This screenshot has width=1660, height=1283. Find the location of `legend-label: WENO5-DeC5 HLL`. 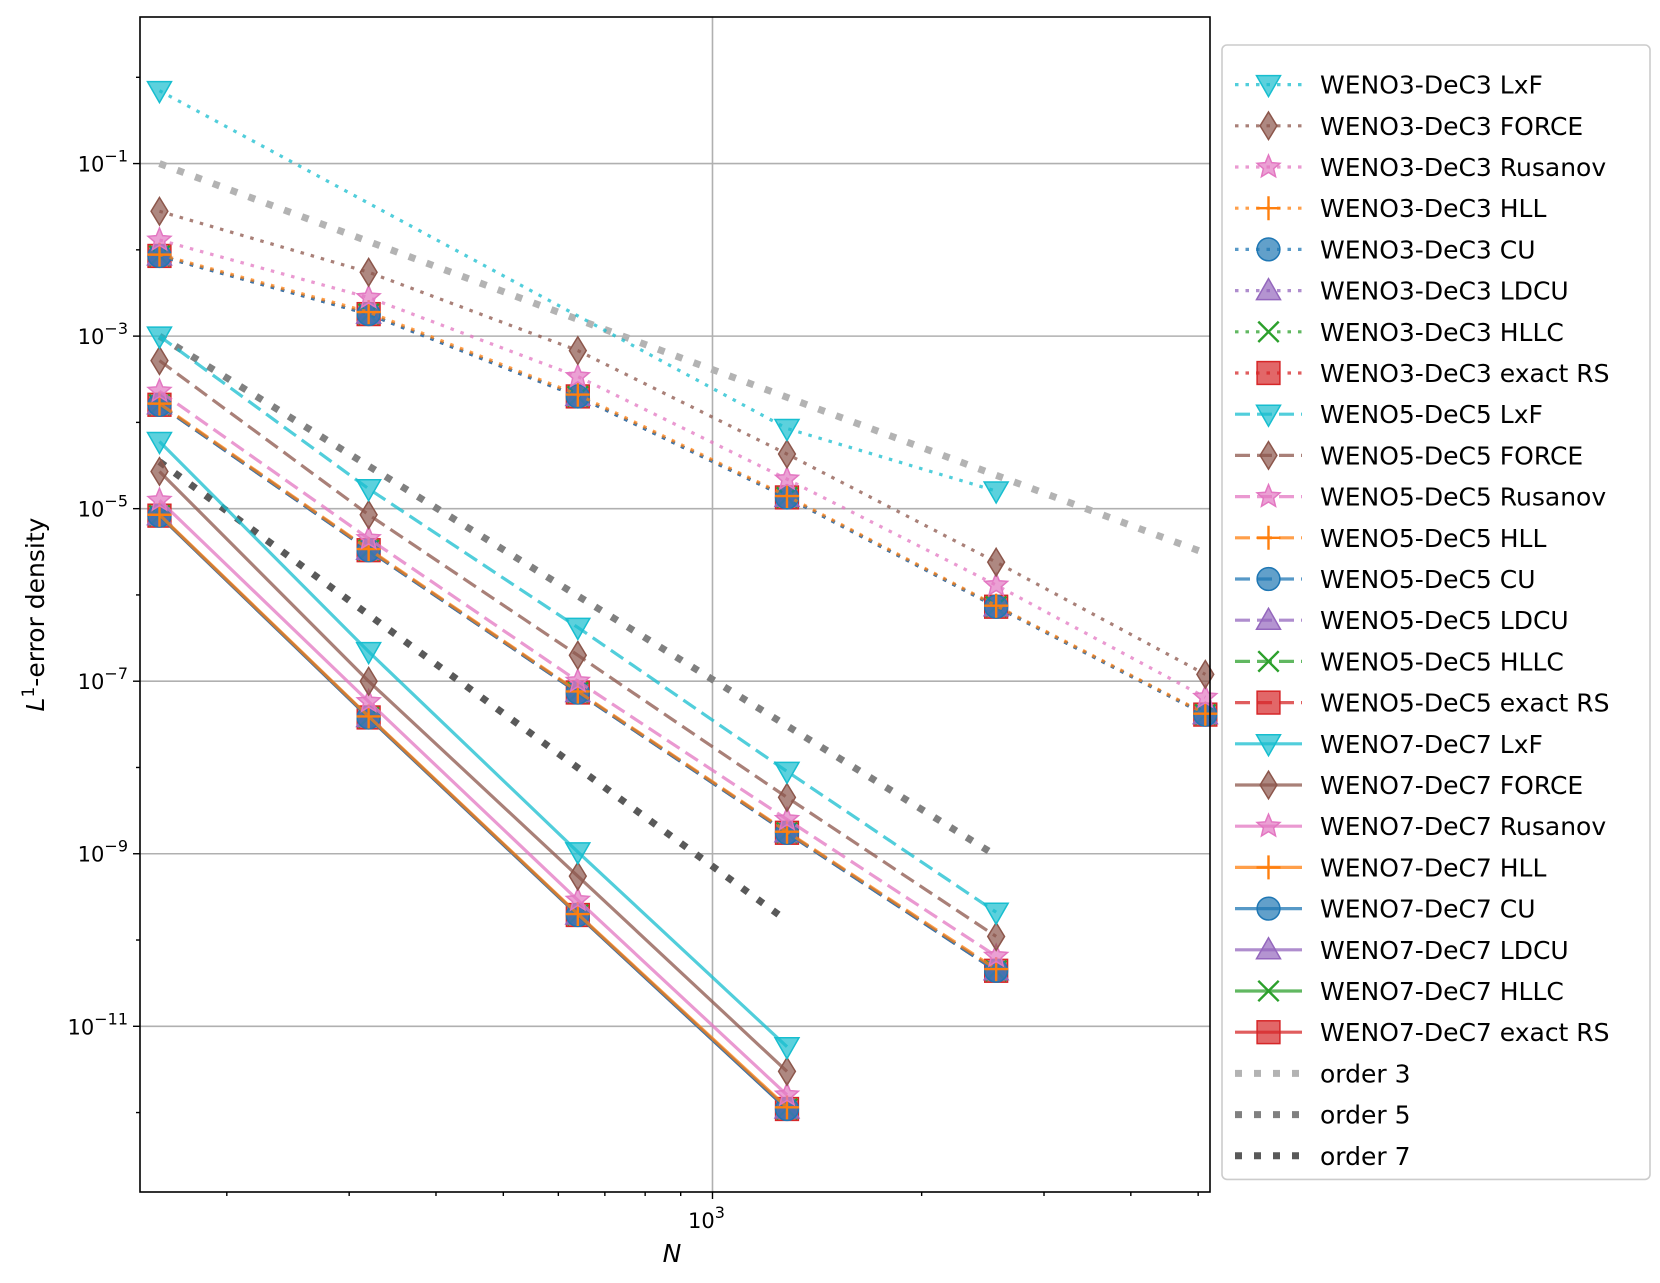

legend-label: WENO5-DeC5 HLL is located at coordinates (1433, 538).